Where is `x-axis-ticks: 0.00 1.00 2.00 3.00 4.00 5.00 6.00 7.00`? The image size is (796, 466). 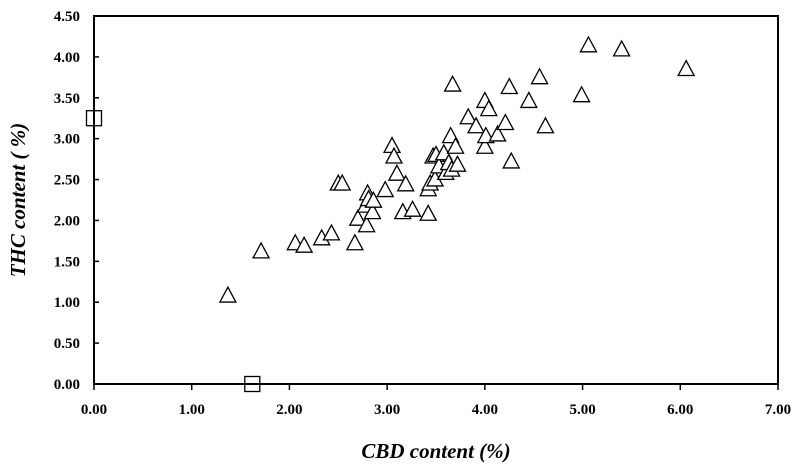
x-axis-ticks: 0.00 1.00 2.00 3.00 4.00 5.00 6.00 7.00 is located at coordinates (436, 401).